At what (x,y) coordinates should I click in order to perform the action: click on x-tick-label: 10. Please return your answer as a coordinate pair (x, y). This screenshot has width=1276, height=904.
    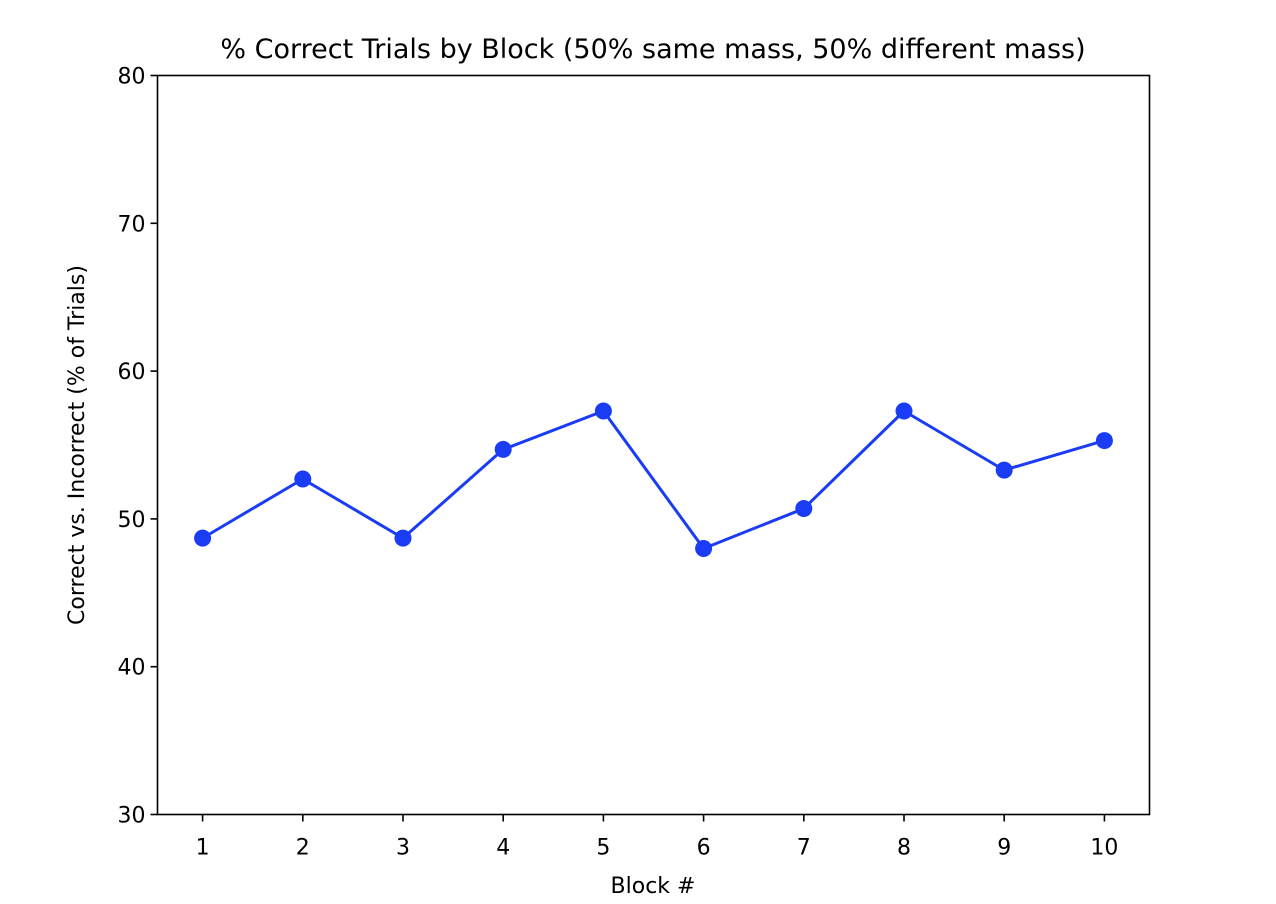
    Looking at the image, I should click on (1104, 848).